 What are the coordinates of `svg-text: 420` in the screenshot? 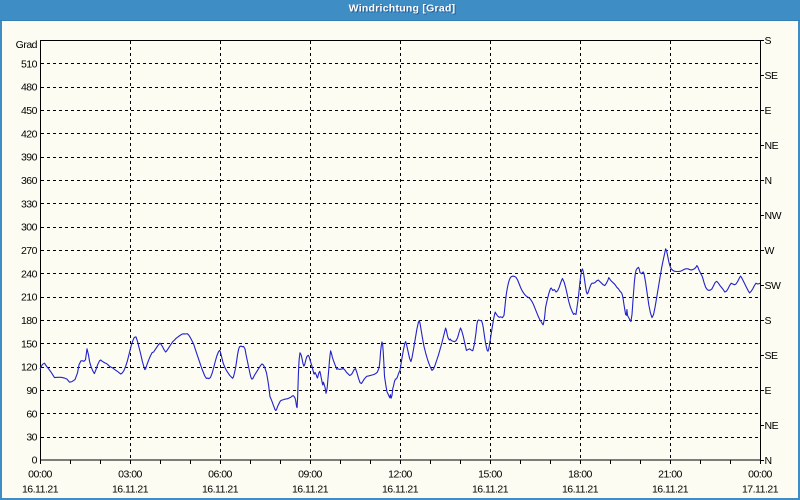 It's located at (29, 134).